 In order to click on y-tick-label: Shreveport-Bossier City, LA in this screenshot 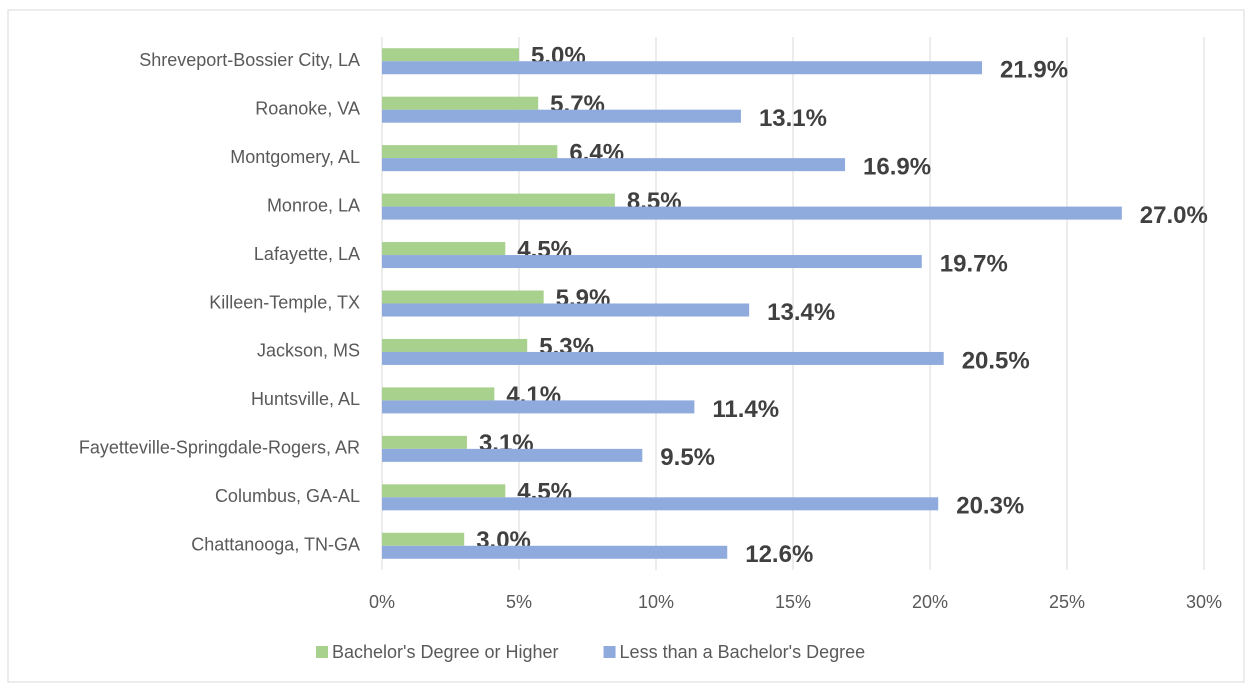, I will do `click(249, 60)`.